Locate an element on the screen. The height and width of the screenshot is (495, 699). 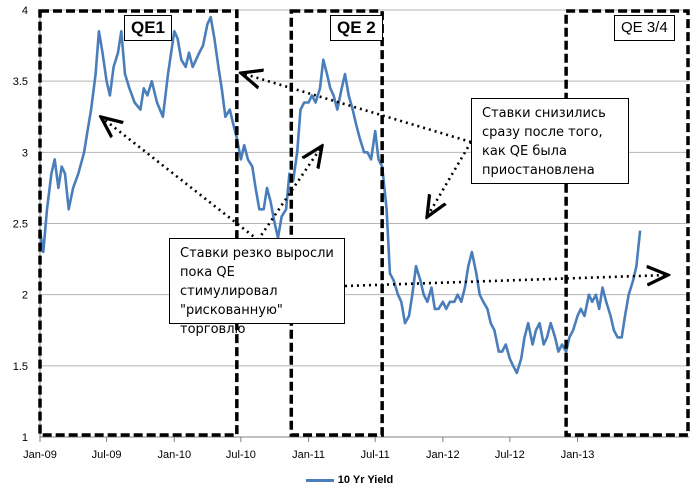
y-tick-label: 3 is located at coordinates (25, 153).